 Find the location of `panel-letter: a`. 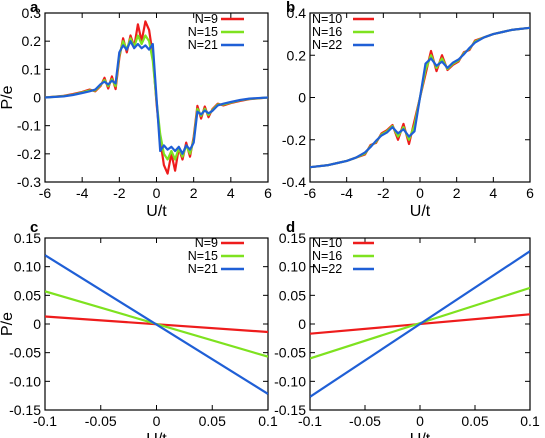

panel-letter: a is located at coordinates (34, 8).